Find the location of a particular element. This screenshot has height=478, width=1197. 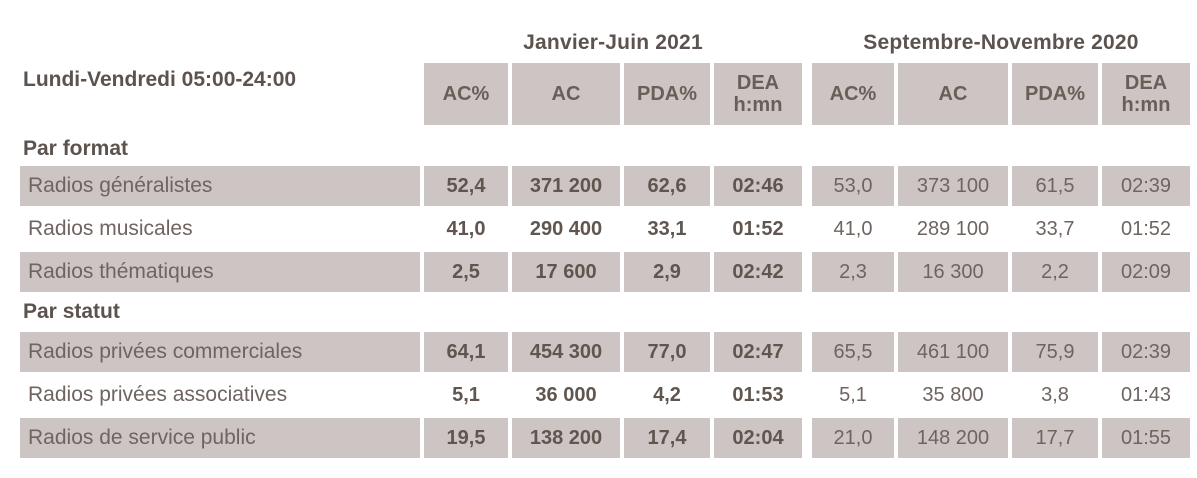

value-cell: 148 200 is located at coordinates (953, 438).